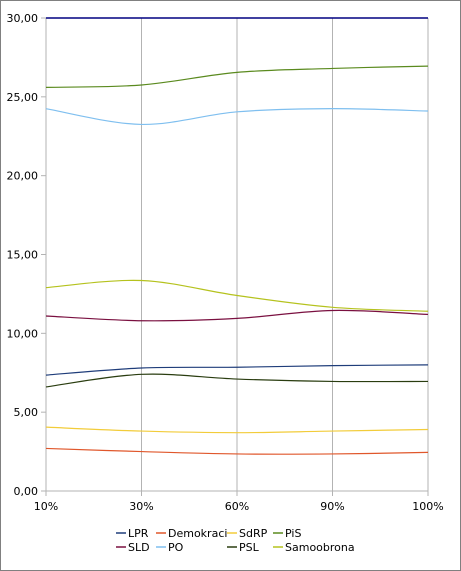 The width and height of the screenshot is (461, 571). What do you see at coordinates (138, 533) in the screenshot?
I see `legend-label-lpr: LPR` at bounding box center [138, 533].